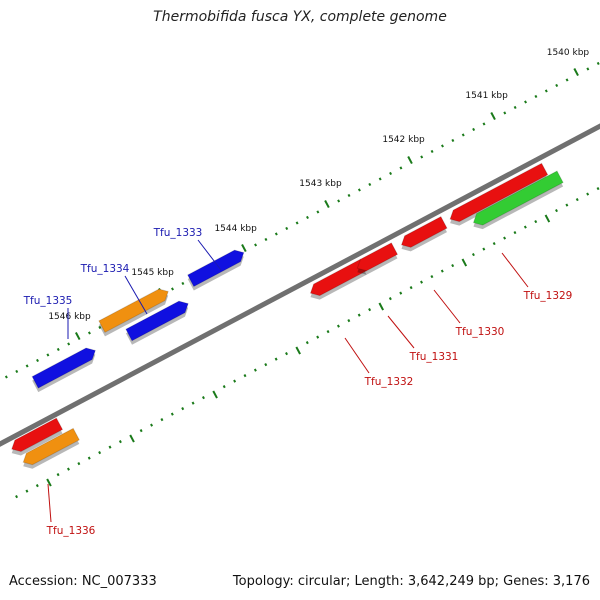 This screenshot has width=600, height=600. I want to click on gene-label-Tfu_1330: Tfu_1330, so click(480, 332).